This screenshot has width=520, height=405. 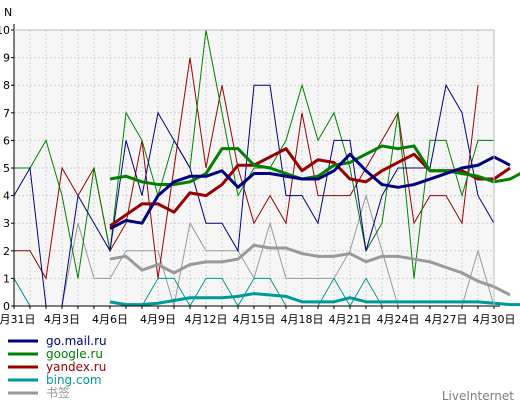 I want to click on x-tick-label: 4月30日, so click(x=494, y=319).